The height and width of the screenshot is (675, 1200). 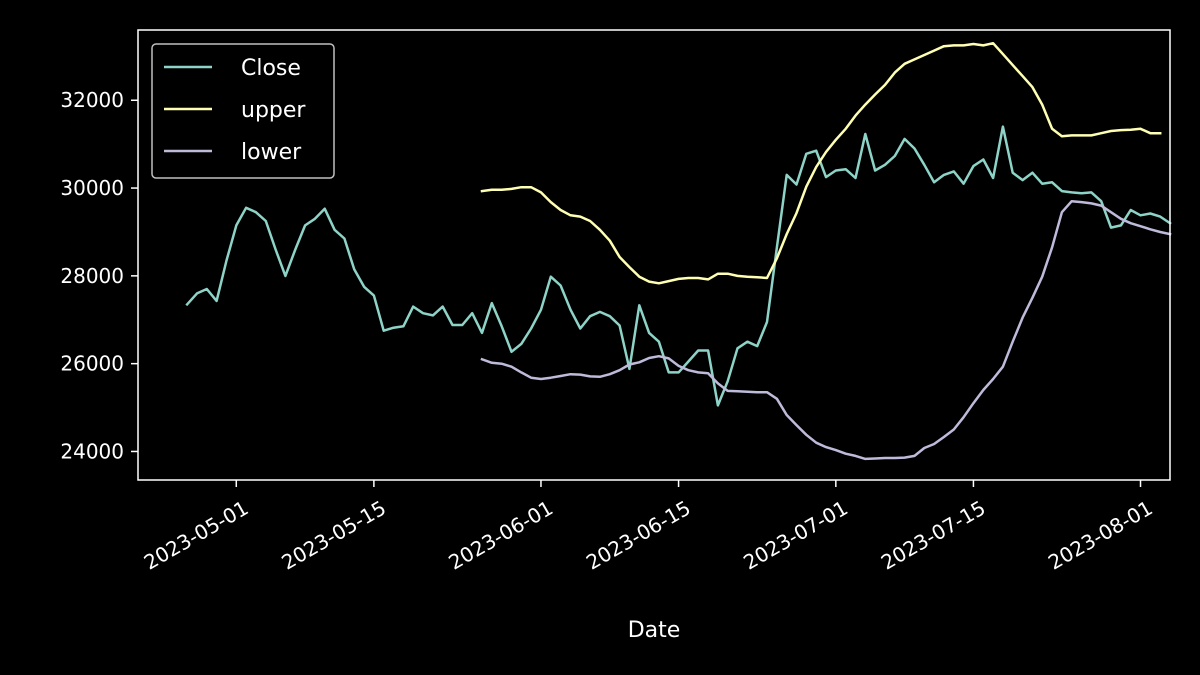 I want to click on y-tick-label: 24000, so click(x=92, y=451).